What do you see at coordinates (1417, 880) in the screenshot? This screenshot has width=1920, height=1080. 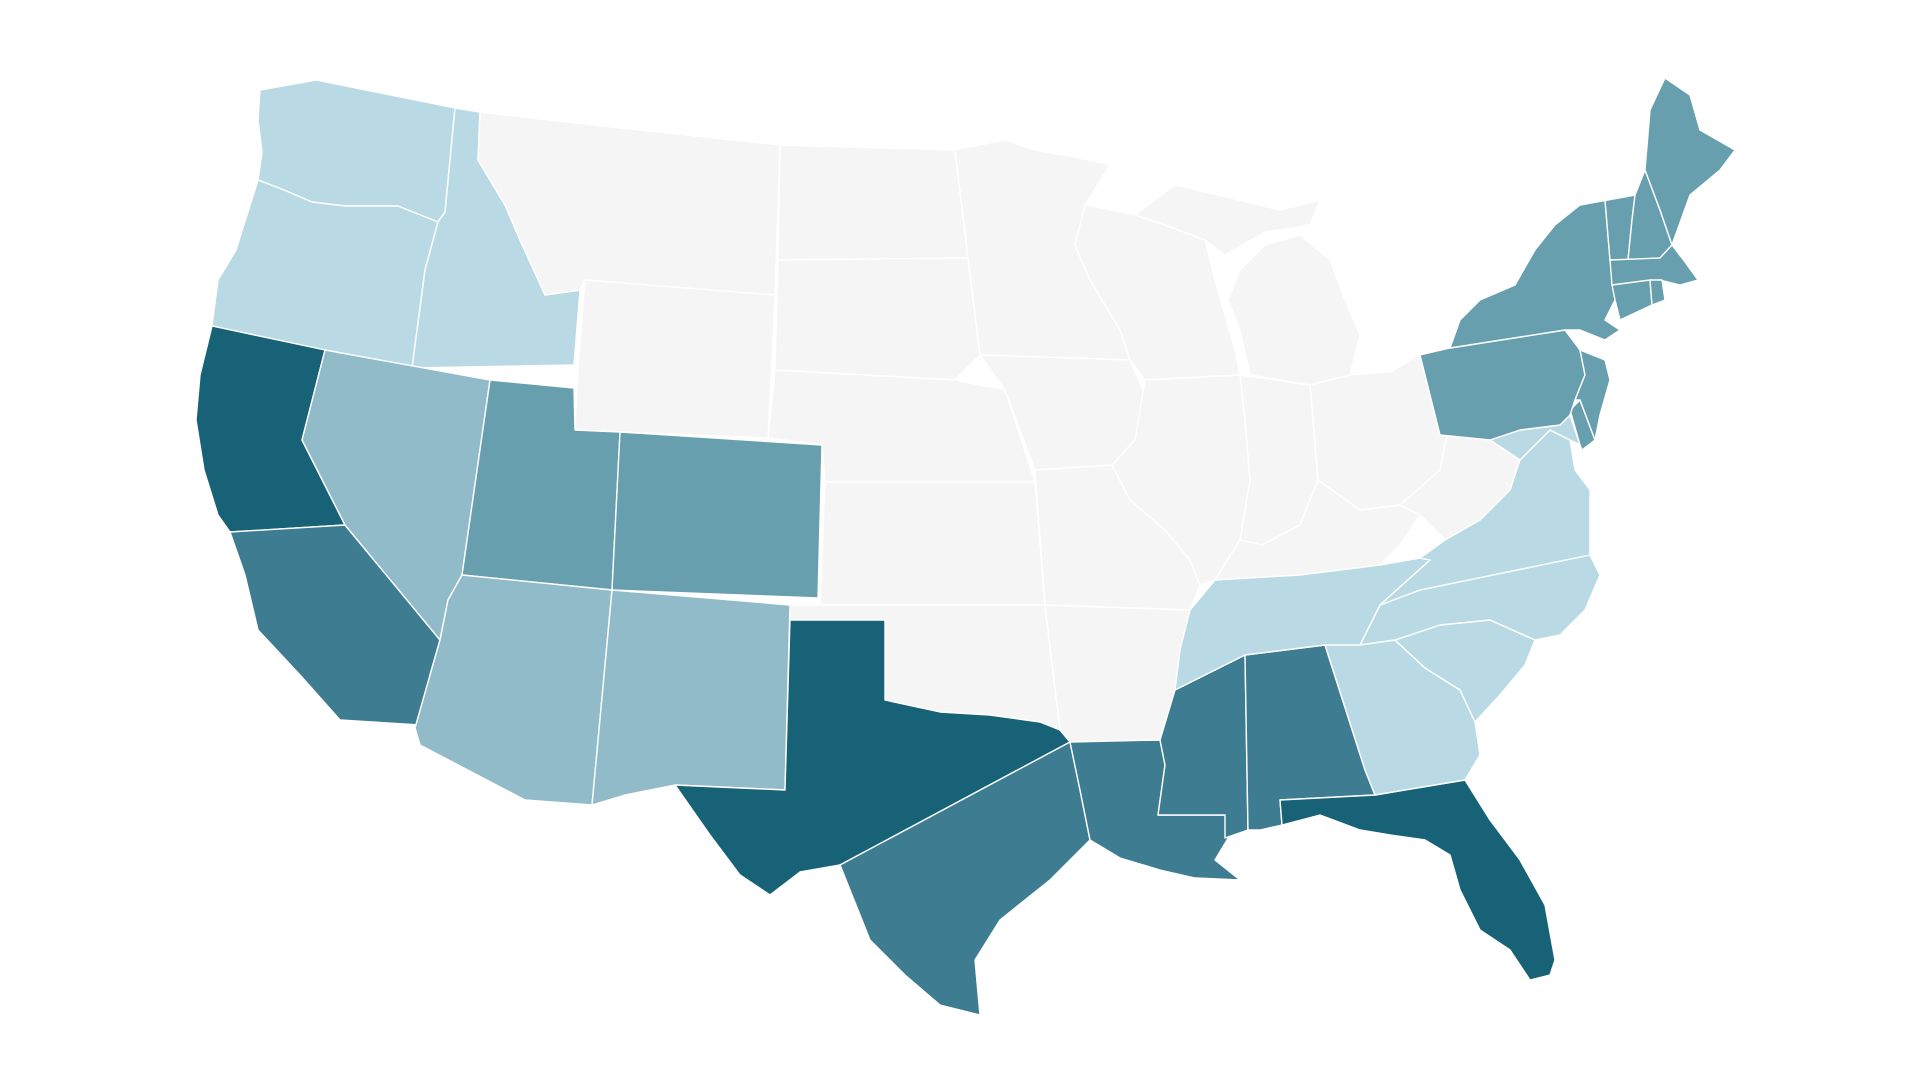 I see `region-florida` at bounding box center [1417, 880].